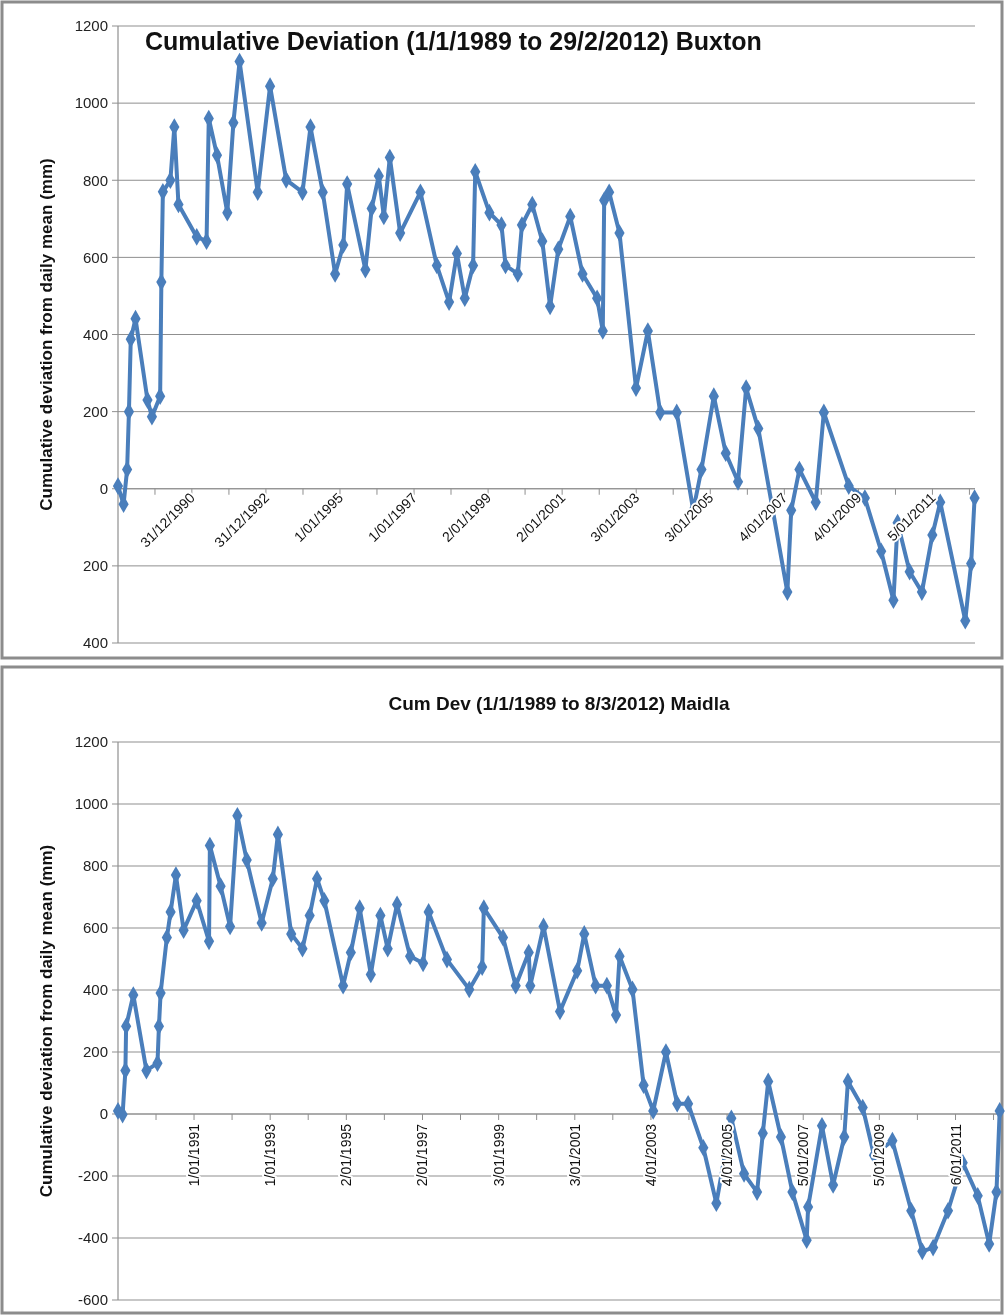 The height and width of the screenshot is (1315, 1006). I want to click on x-tick-label: 1/01/1993, so click(270, 1155).